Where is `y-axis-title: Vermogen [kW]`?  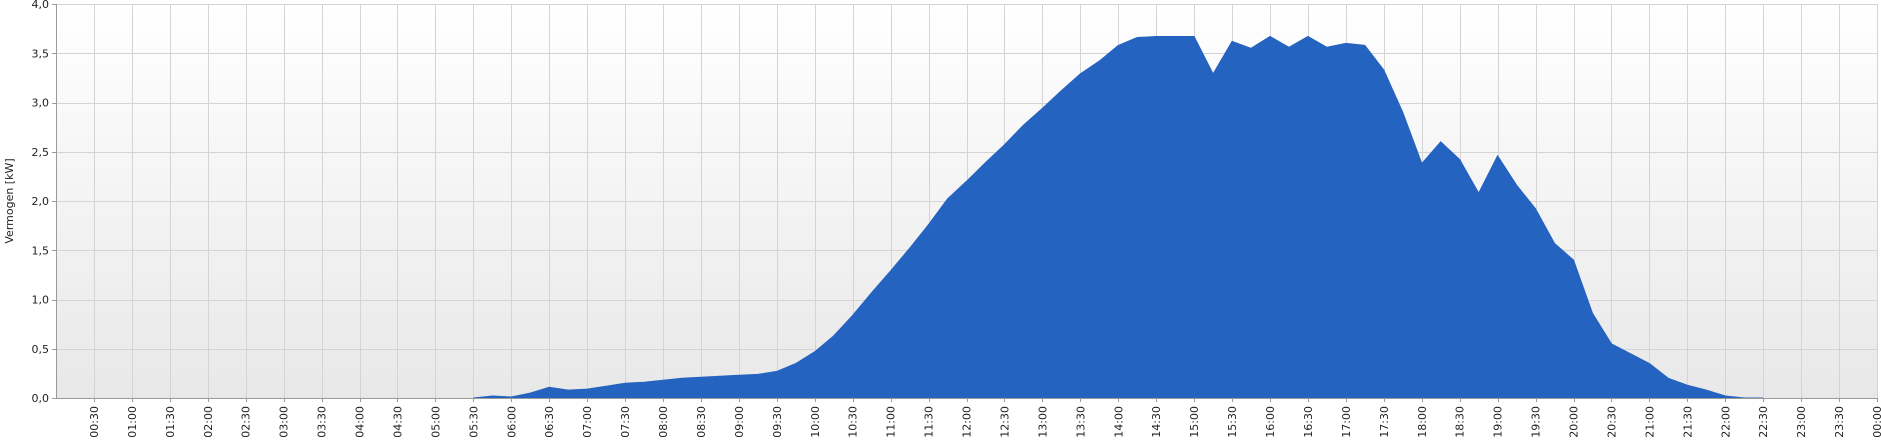
y-axis-title: Vermogen [kW] is located at coordinates (9, 200).